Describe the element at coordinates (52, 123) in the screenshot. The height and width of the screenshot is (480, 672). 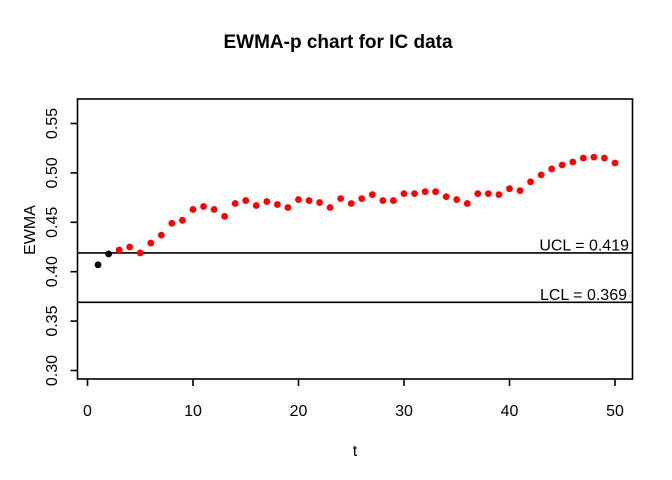
I see `y-tick-label: 0.55` at that location.